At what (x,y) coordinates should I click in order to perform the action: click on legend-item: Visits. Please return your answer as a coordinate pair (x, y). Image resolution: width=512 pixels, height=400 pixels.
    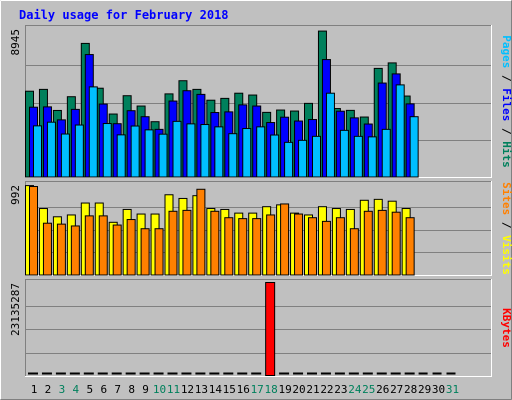
    Looking at the image, I should click on (506, 255).